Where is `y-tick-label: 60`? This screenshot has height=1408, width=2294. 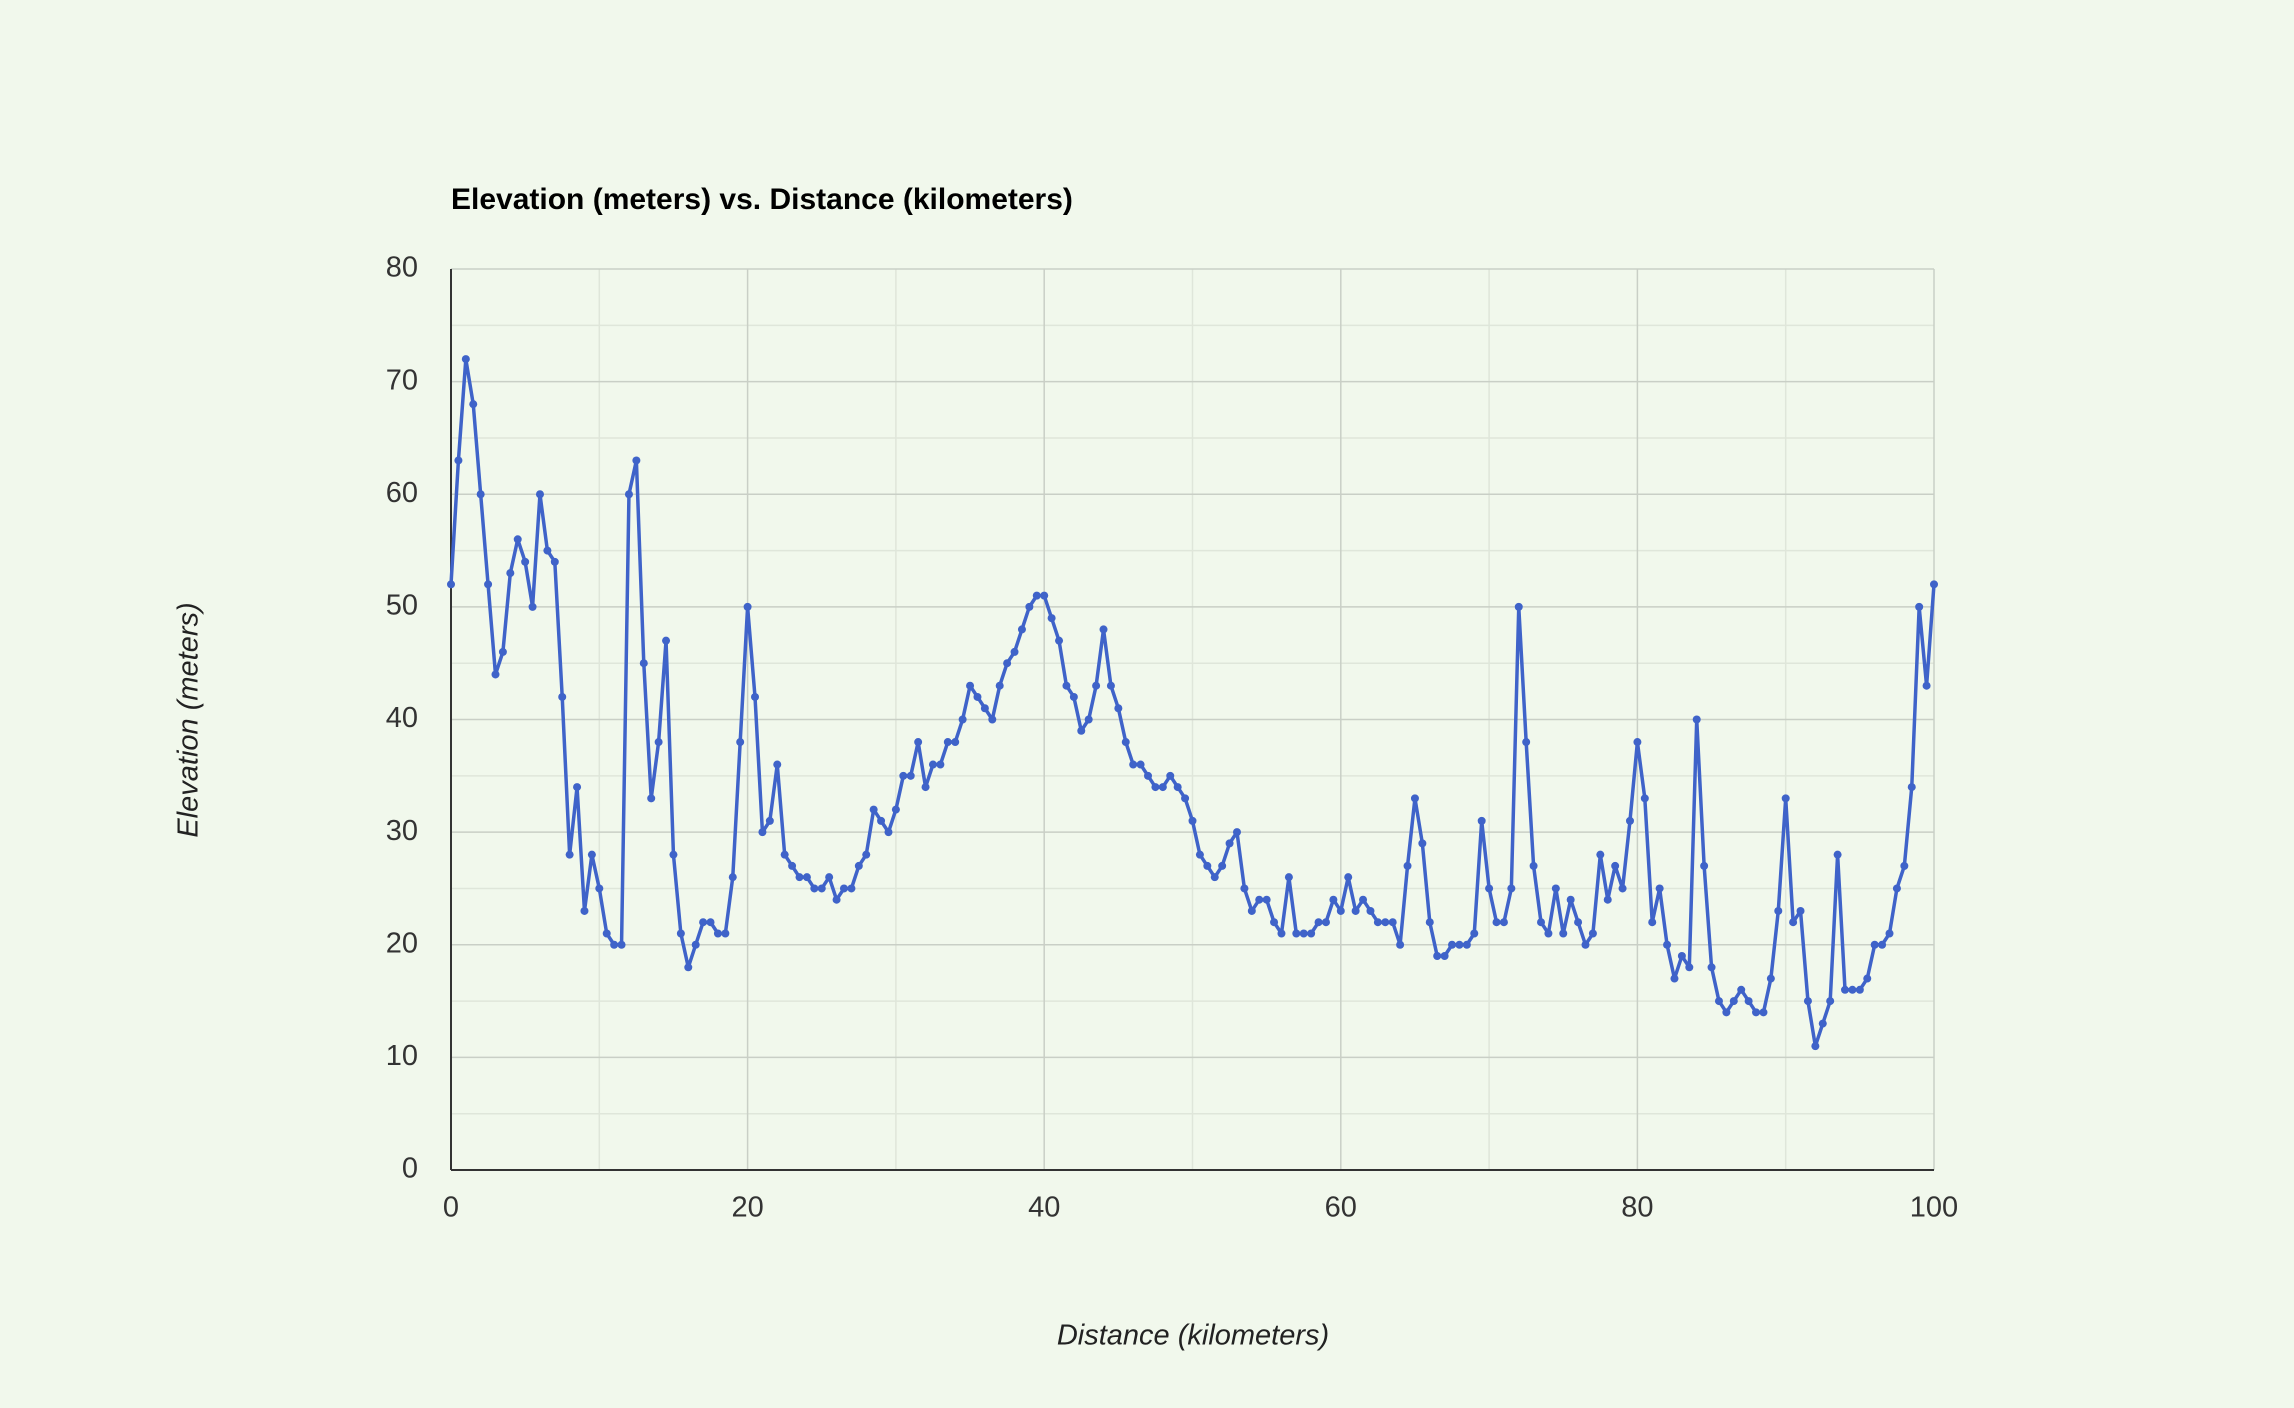 y-tick-label: 60 is located at coordinates (402, 493).